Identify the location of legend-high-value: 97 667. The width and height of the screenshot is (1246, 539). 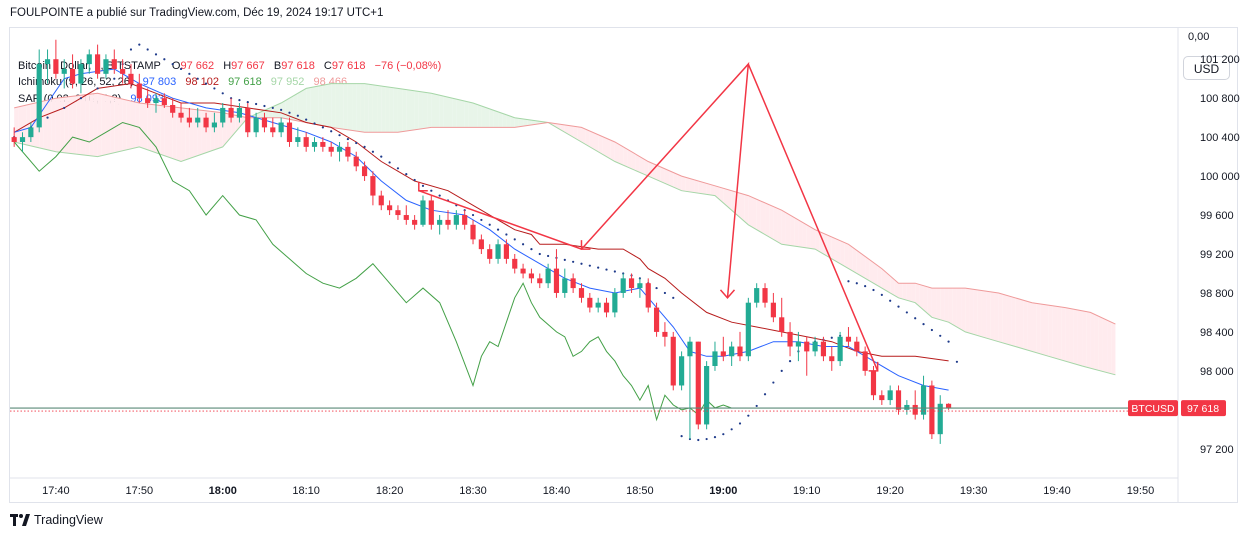
(248, 66).